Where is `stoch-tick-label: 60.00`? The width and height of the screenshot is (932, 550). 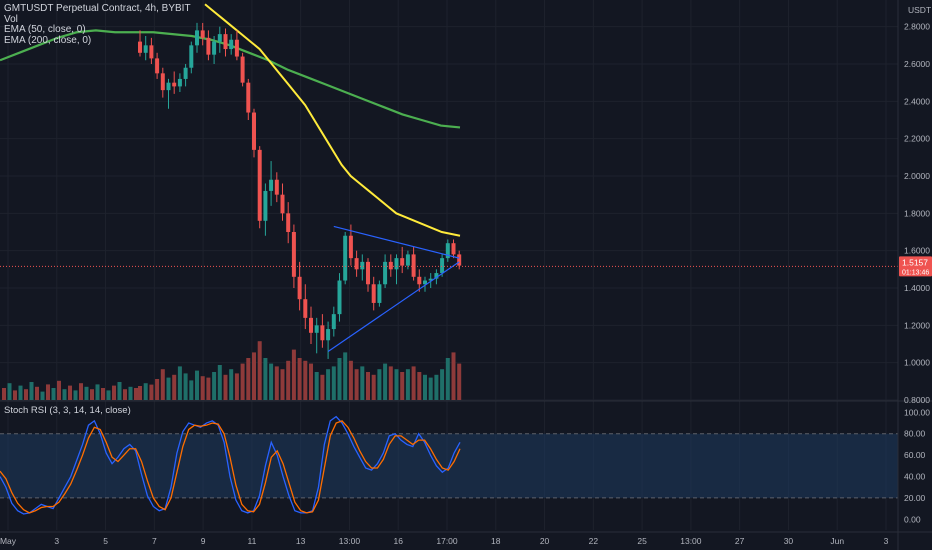 stoch-tick-label: 60.00 is located at coordinates (915, 455).